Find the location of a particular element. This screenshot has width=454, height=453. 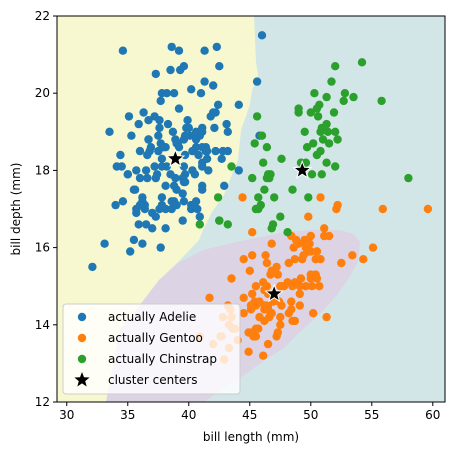

x-tick-label: 30 is located at coordinates (66, 415).